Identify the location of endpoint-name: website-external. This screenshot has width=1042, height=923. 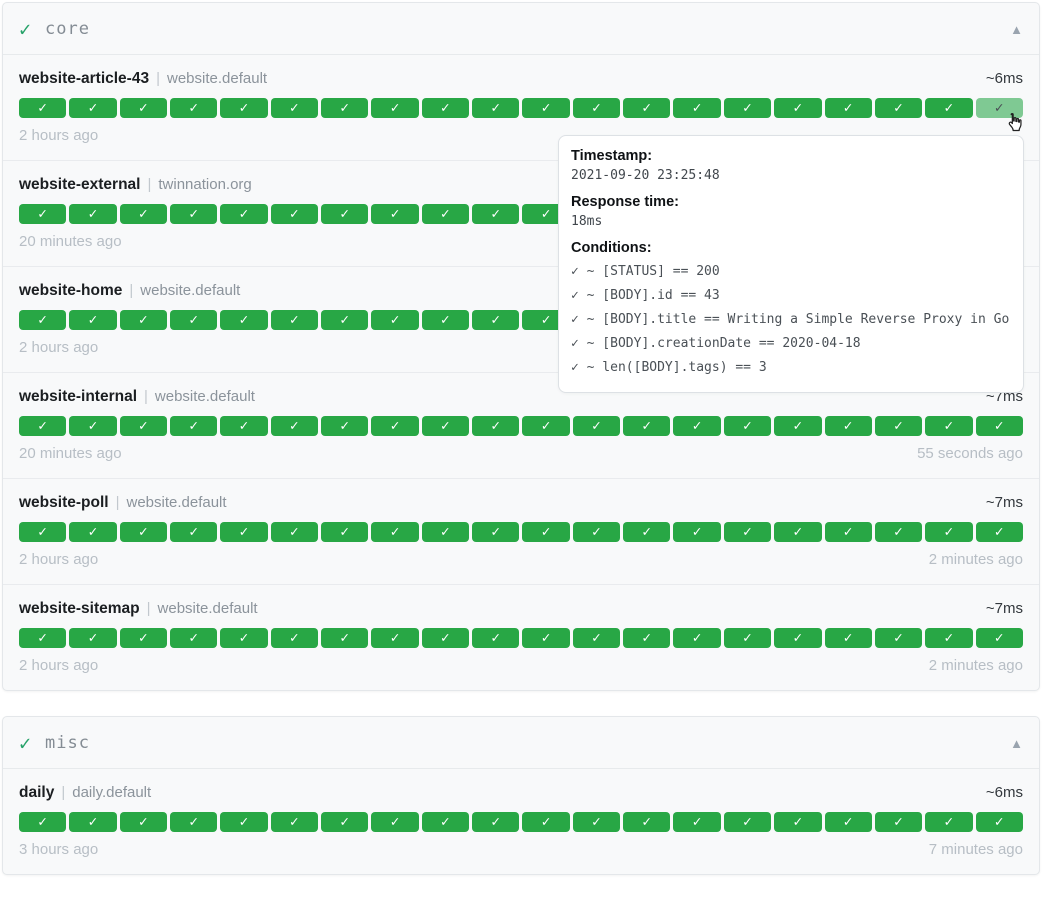
(80, 184).